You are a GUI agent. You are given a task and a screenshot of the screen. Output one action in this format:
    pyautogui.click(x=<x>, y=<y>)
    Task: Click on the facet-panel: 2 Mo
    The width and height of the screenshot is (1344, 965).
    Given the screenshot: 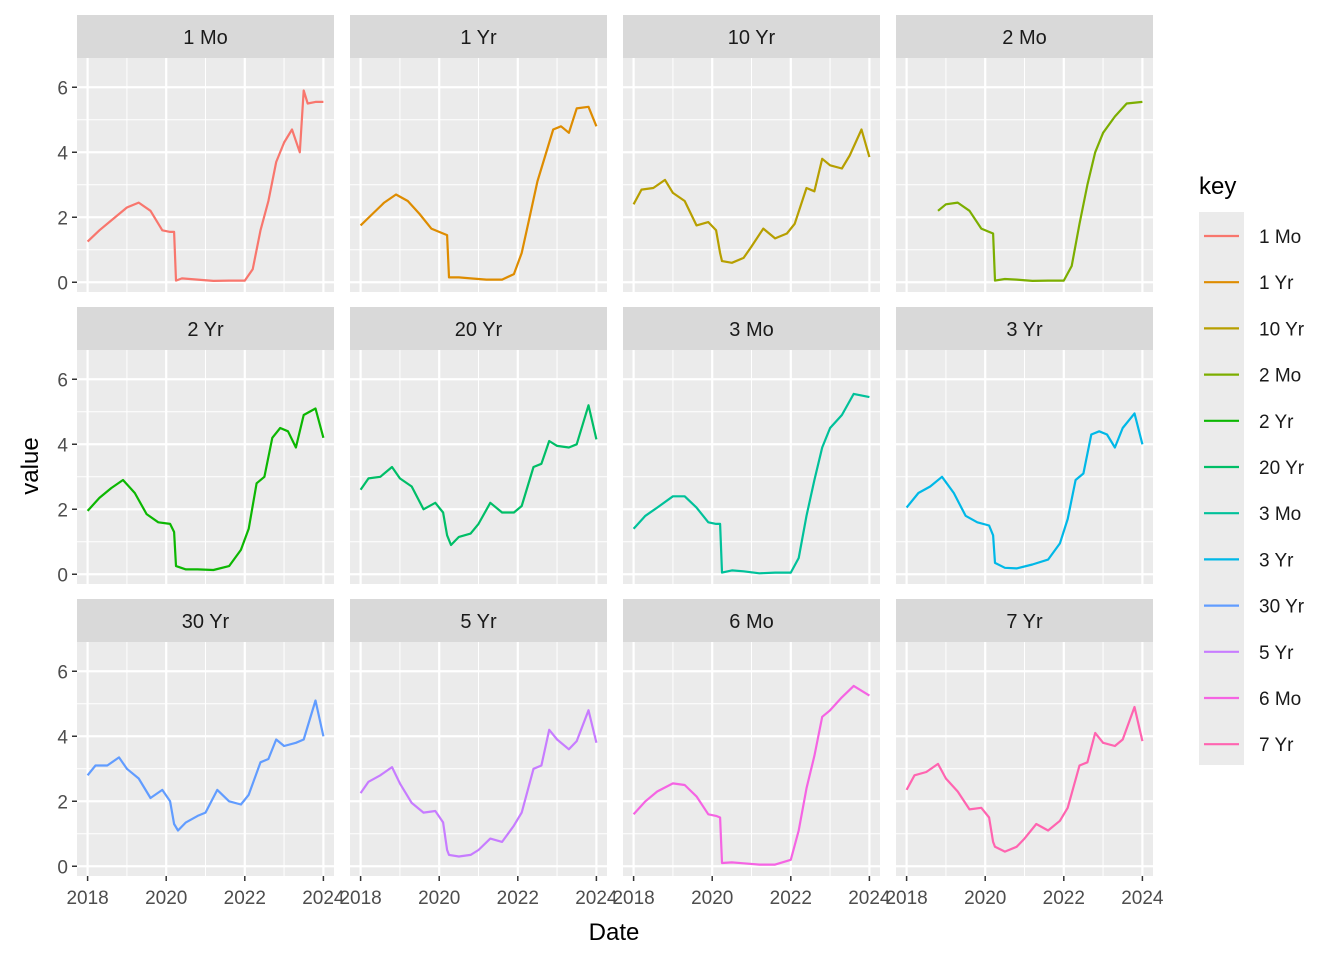 What is the action you would take?
    pyautogui.click(x=1024, y=153)
    